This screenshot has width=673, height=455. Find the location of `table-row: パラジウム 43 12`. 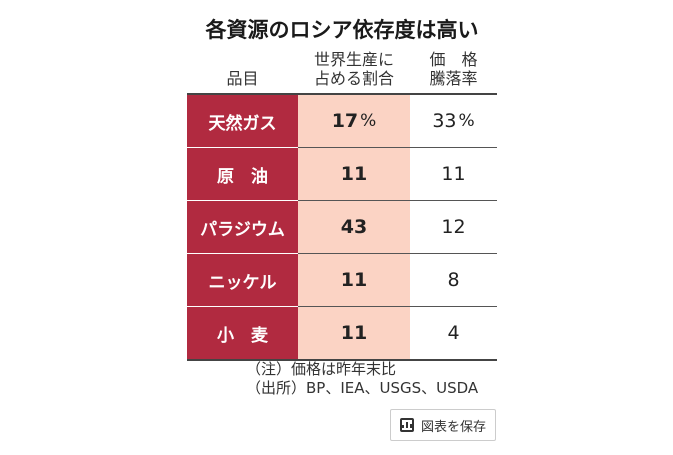

table-row: パラジウム 43 12 is located at coordinates (342, 227).